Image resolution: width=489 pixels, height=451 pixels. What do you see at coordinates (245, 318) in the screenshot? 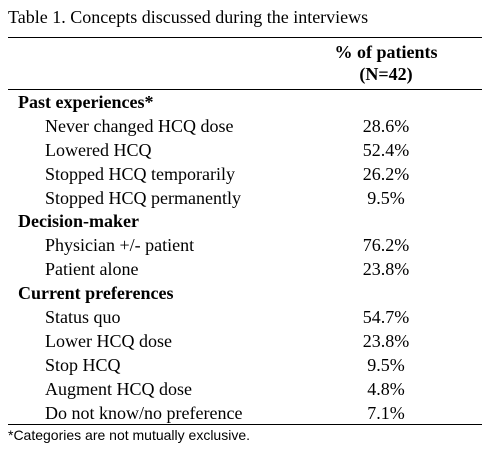
I see `table-row: Status quo 54.7%` at bounding box center [245, 318].